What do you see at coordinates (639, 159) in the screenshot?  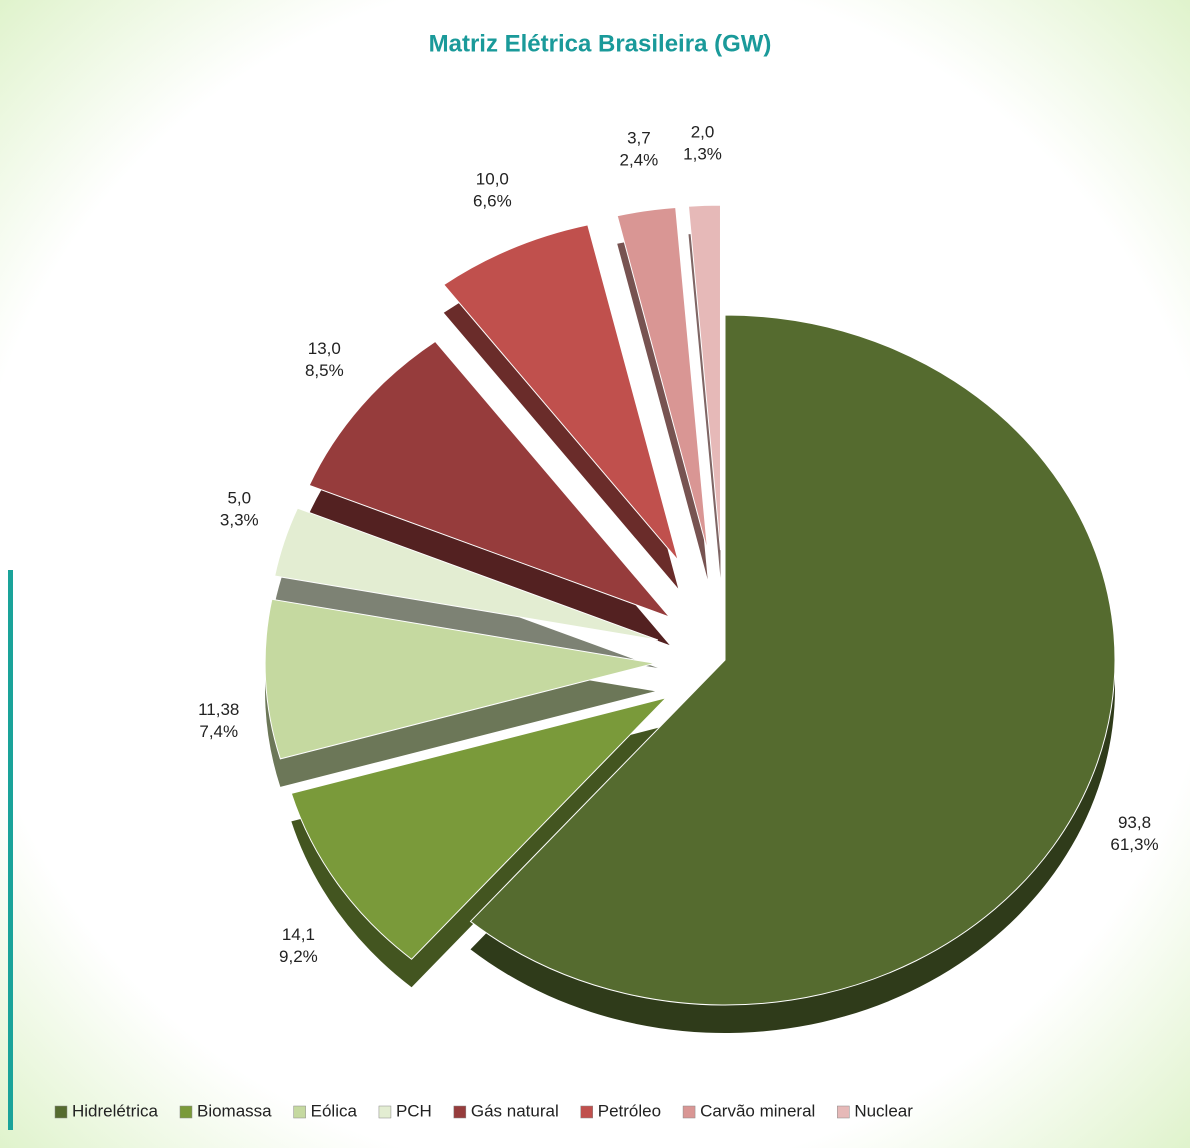 I see `percent-label: 2,4%` at bounding box center [639, 159].